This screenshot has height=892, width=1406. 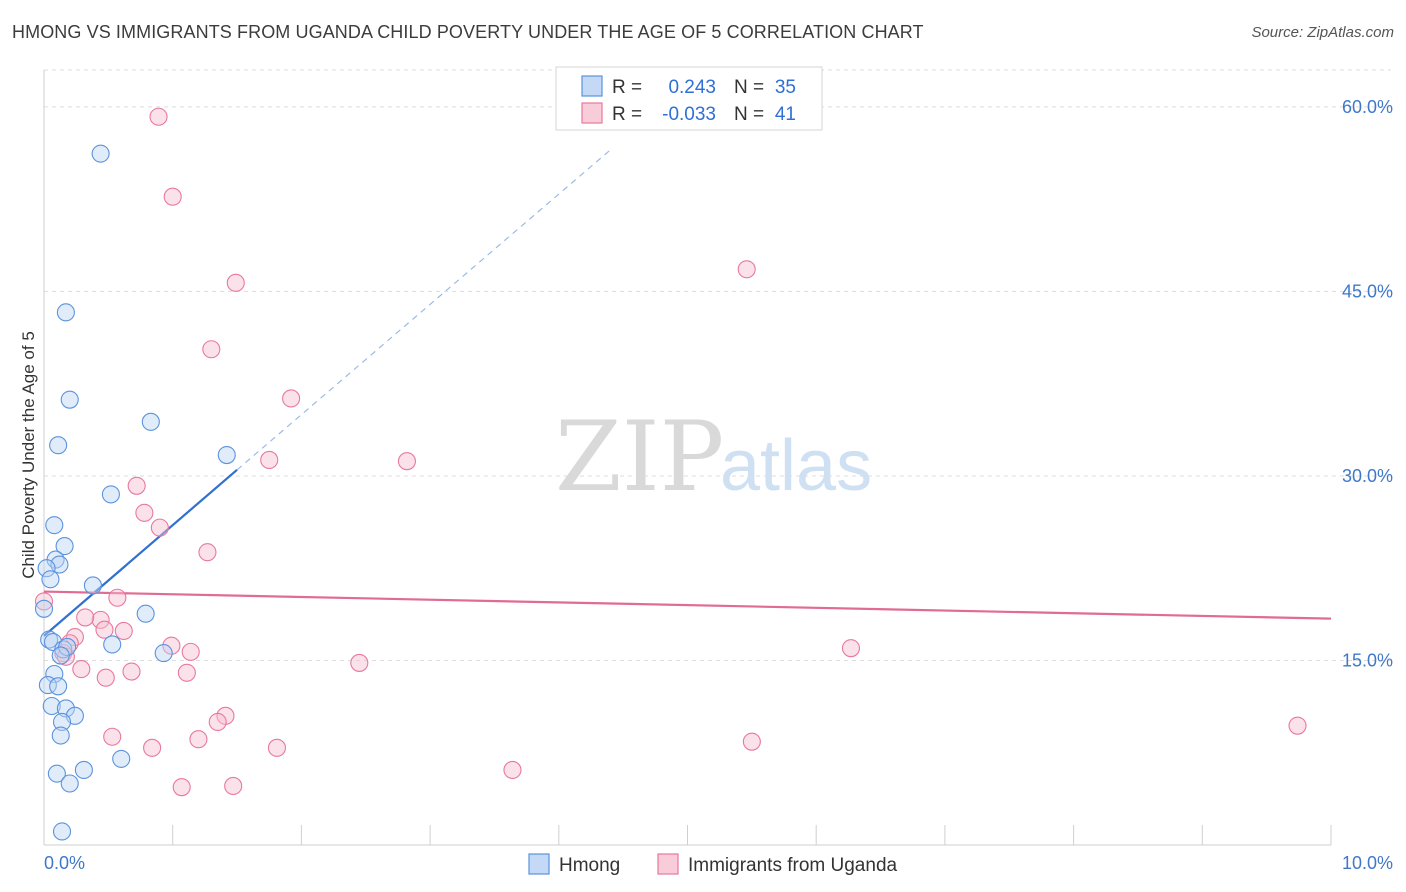 What do you see at coordinates (639, 457) in the screenshot?
I see `watermark-zip: ZIP` at bounding box center [639, 457].